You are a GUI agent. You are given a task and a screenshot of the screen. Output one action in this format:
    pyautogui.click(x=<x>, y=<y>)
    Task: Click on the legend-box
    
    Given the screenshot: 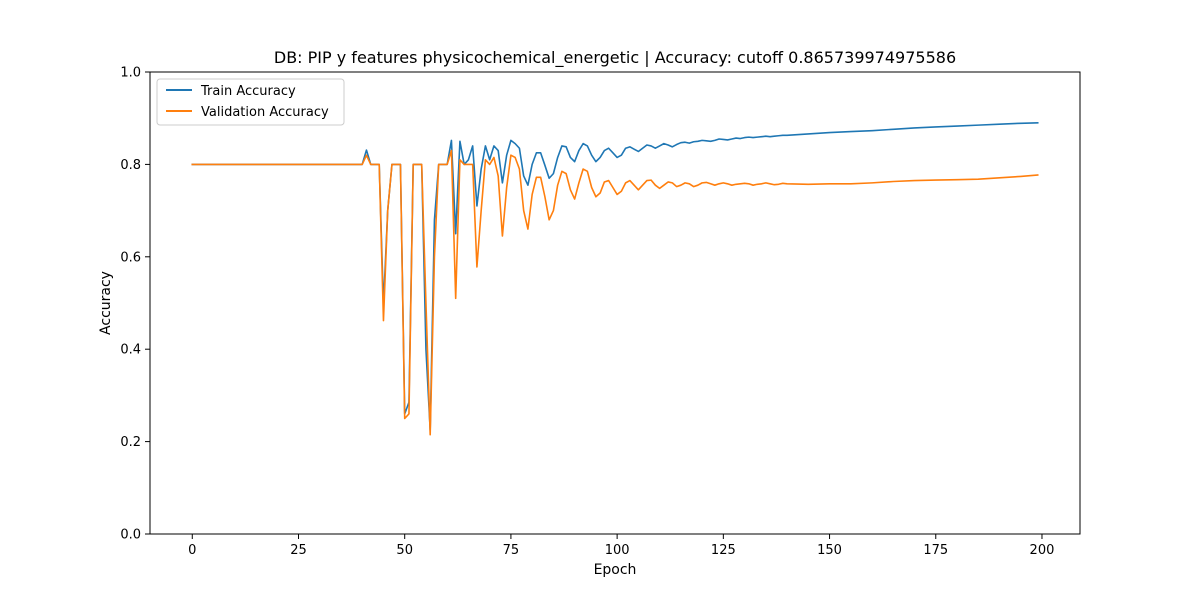 What is the action you would take?
    pyautogui.click(x=250, y=102)
    